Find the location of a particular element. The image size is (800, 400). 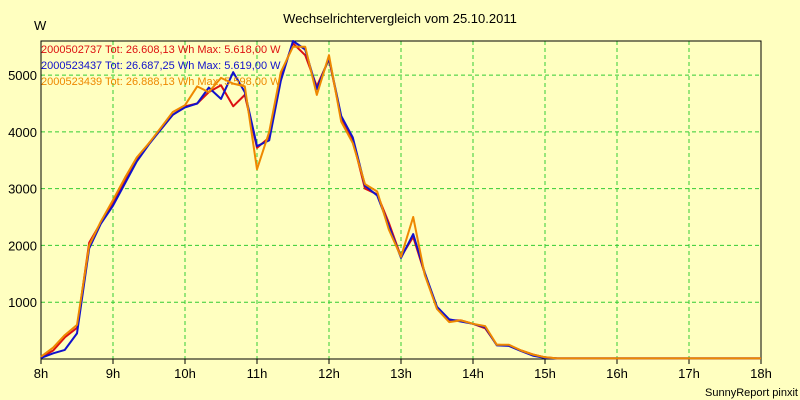

y-tick-label: 2000 is located at coordinates (22, 245).